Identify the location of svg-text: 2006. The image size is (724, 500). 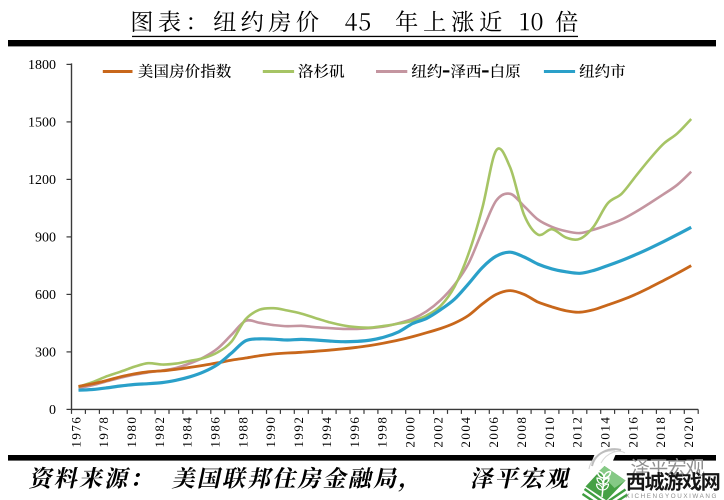
(493, 432).